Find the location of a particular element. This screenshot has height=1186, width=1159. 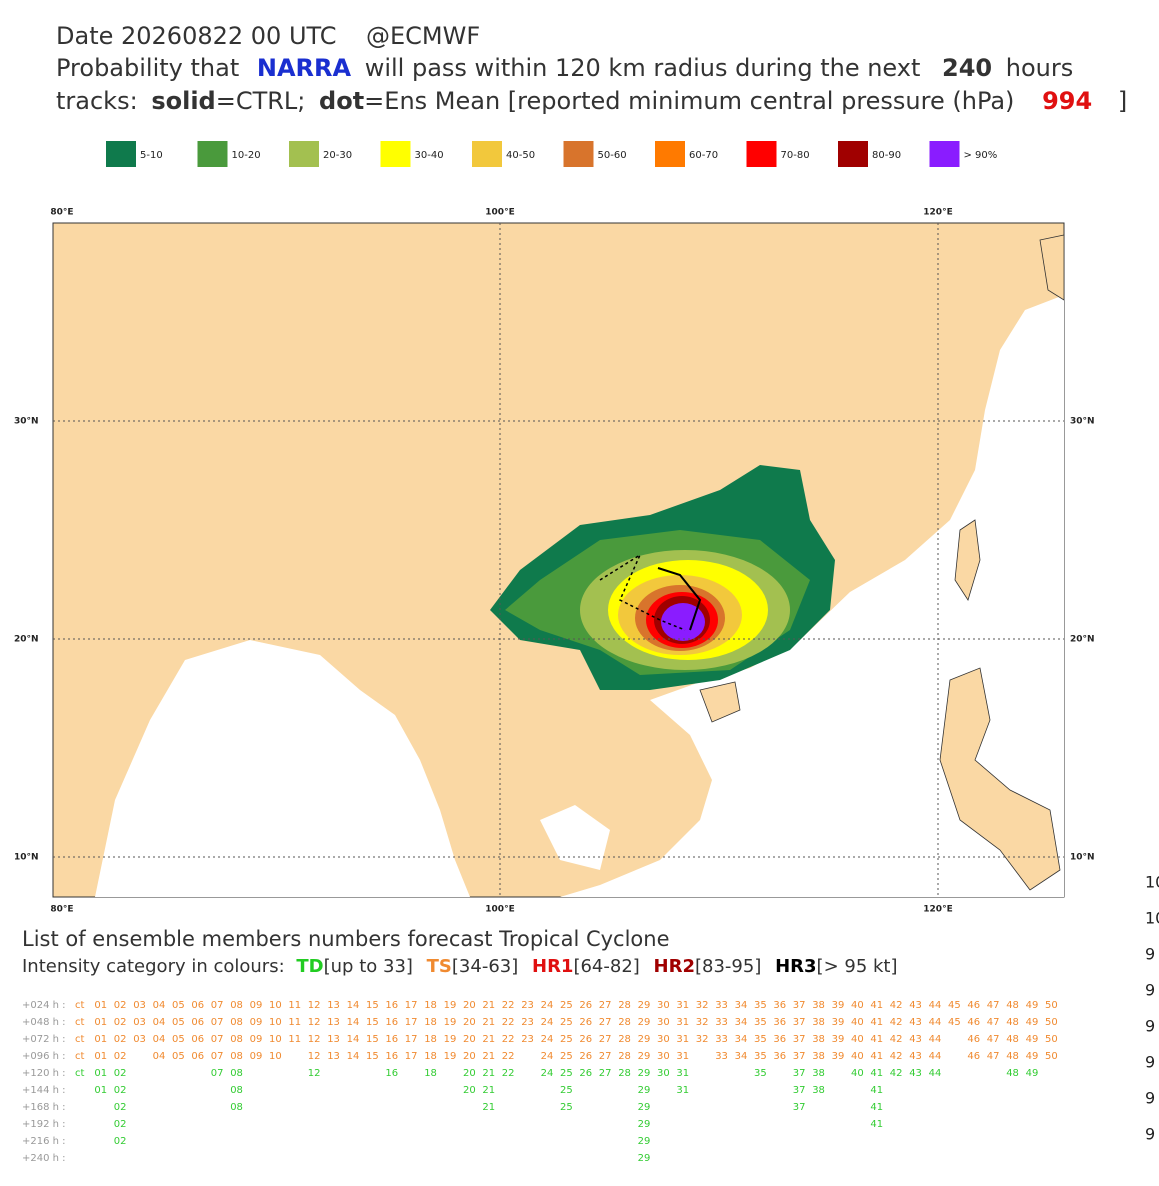

member: 36 is located at coordinates (779, 1005).